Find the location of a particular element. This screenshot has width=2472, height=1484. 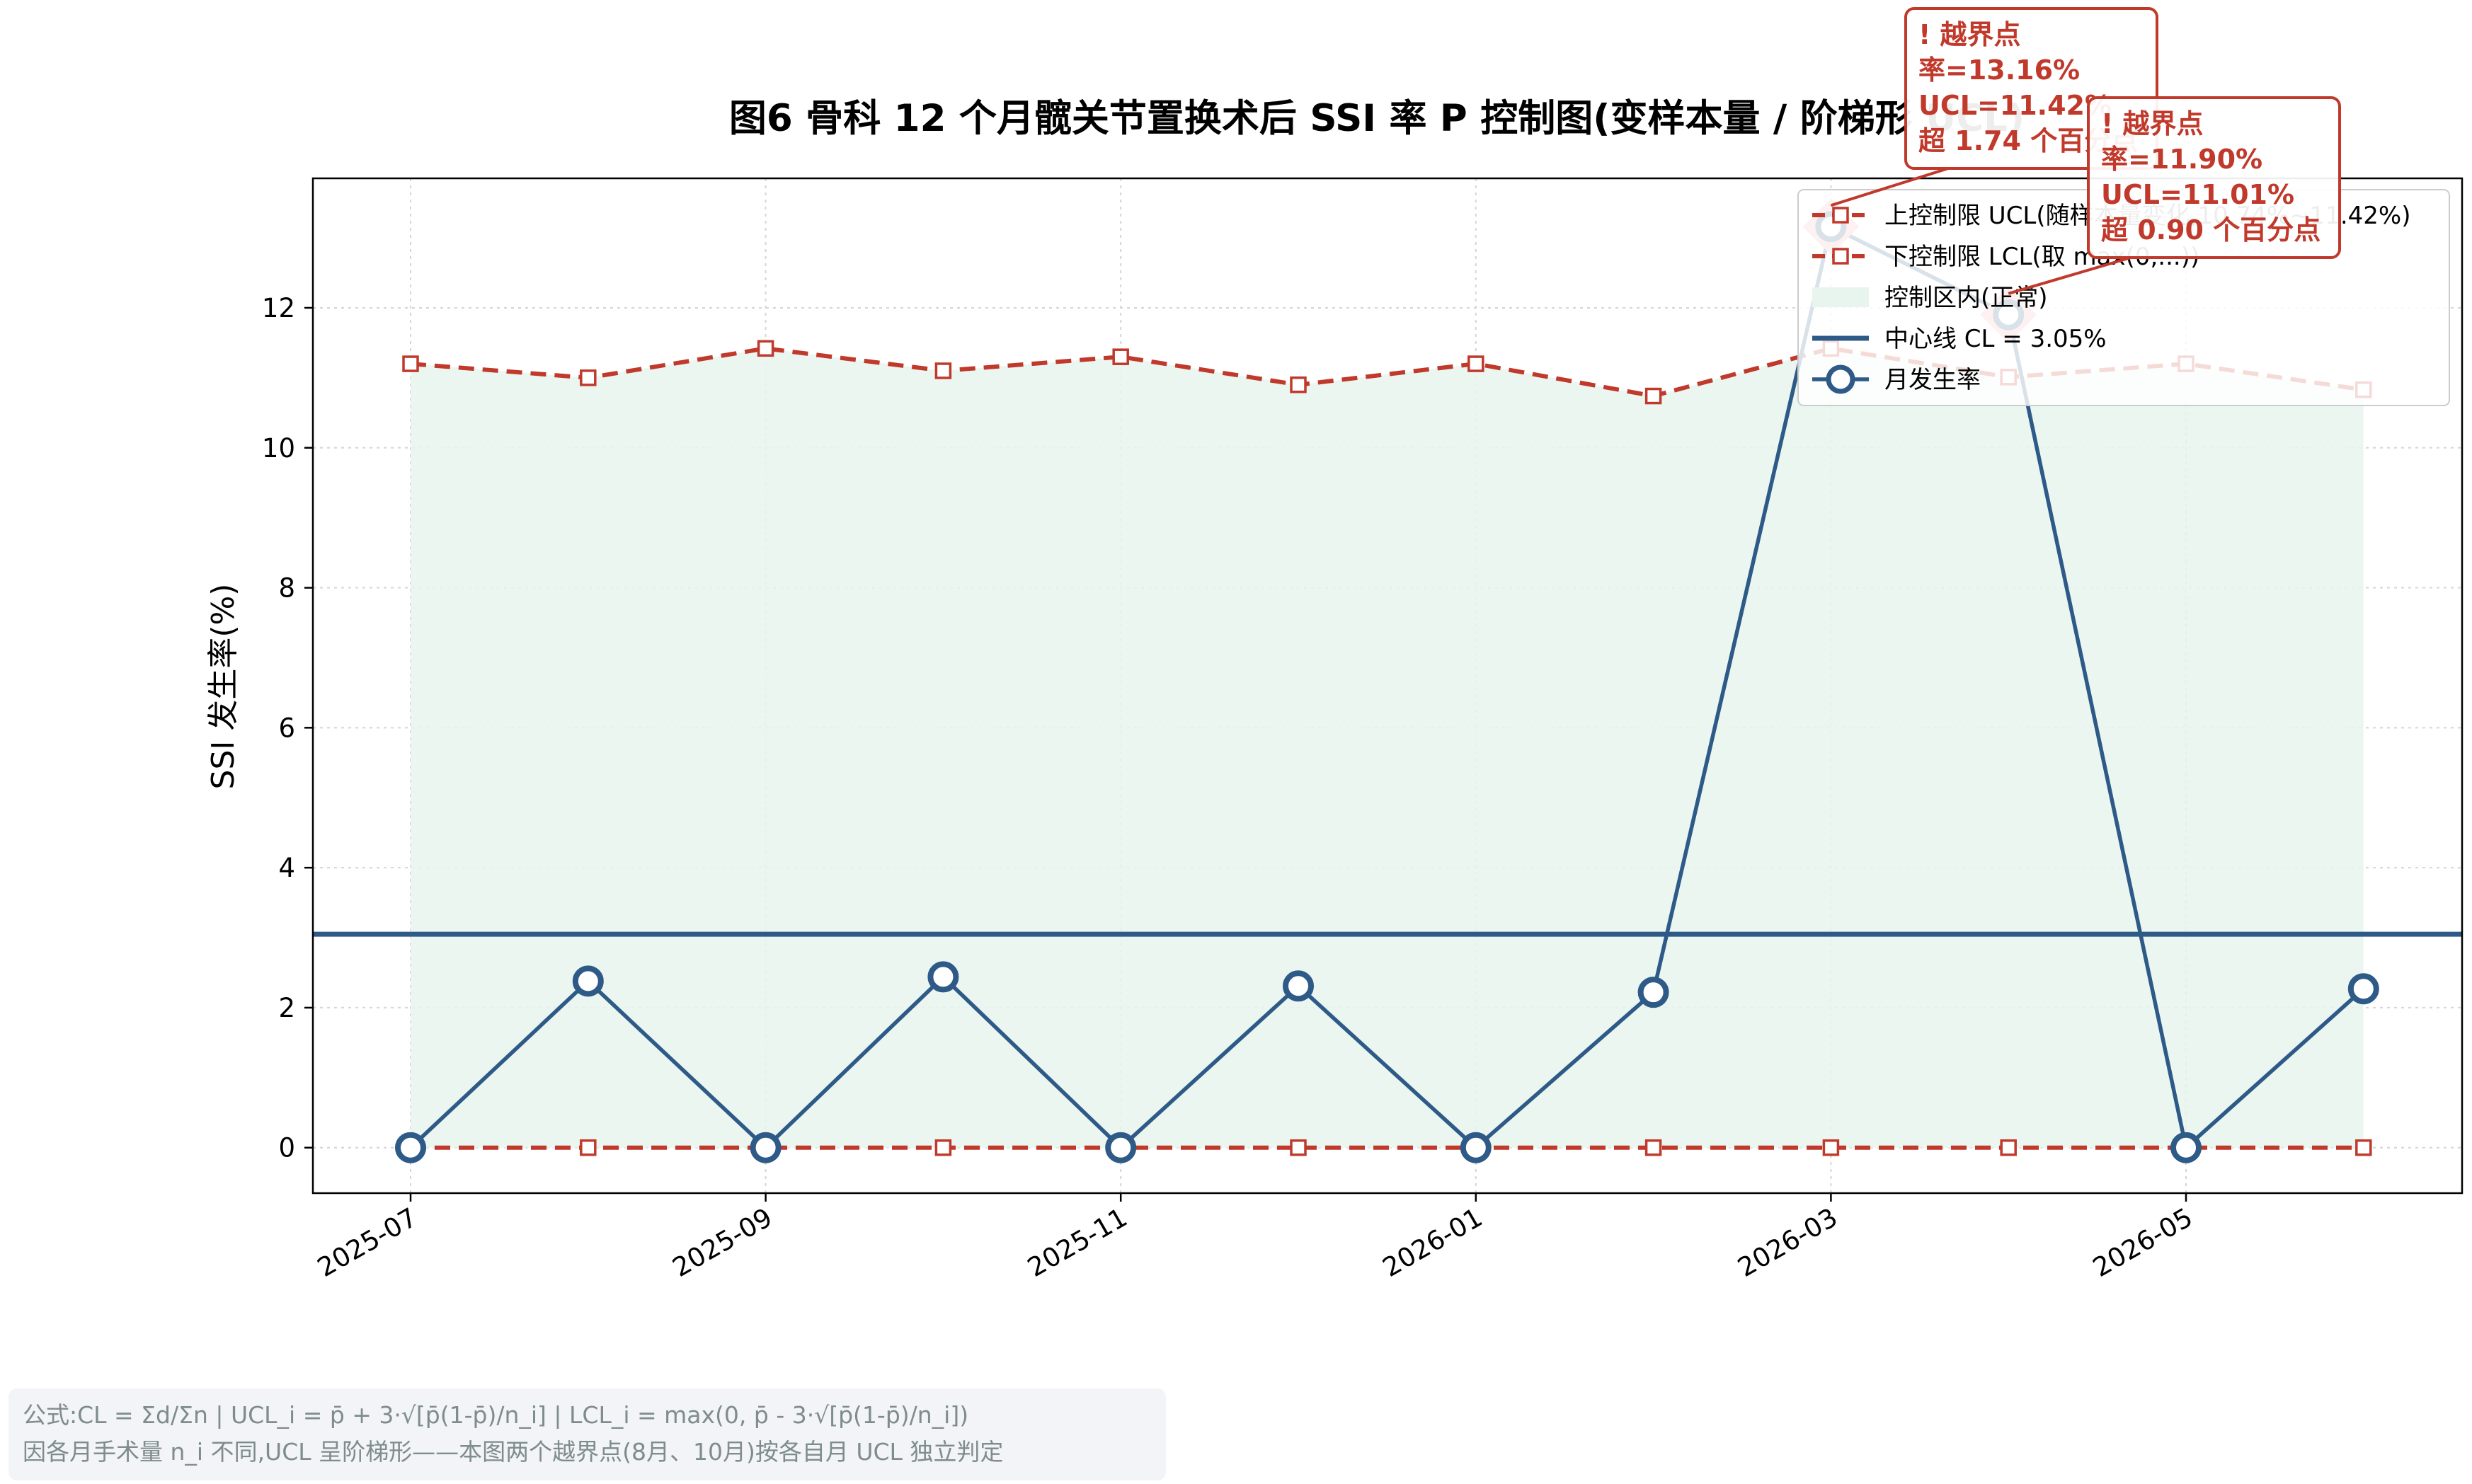

legend-marker-lcl is located at coordinates (1841, 256).